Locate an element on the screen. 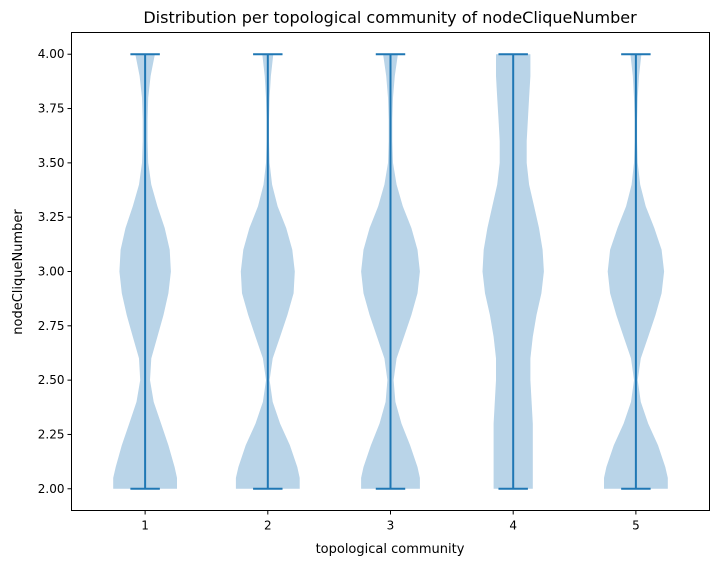  x-axis: 1 2 3 4 5 is located at coordinates (390, 521).